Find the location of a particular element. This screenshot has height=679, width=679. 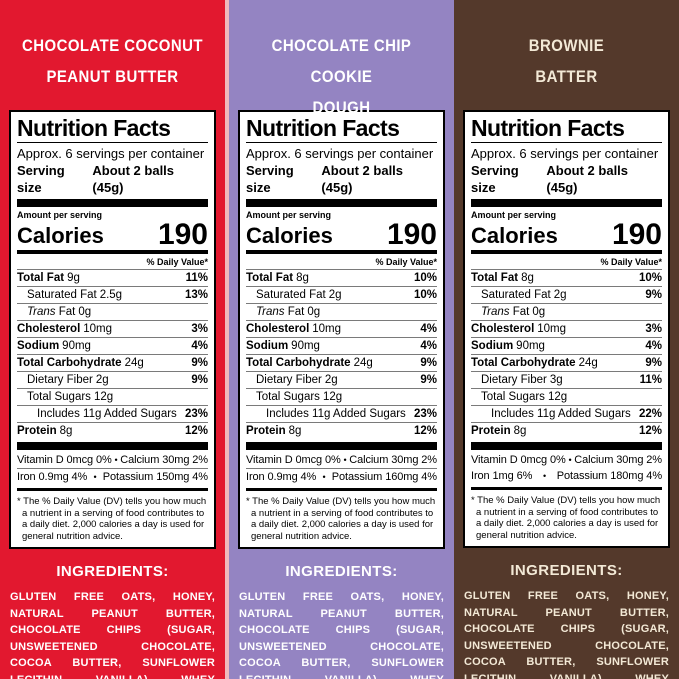

nutrient-row: Total Fat 8g 10% is located at coordinates (566, 278).